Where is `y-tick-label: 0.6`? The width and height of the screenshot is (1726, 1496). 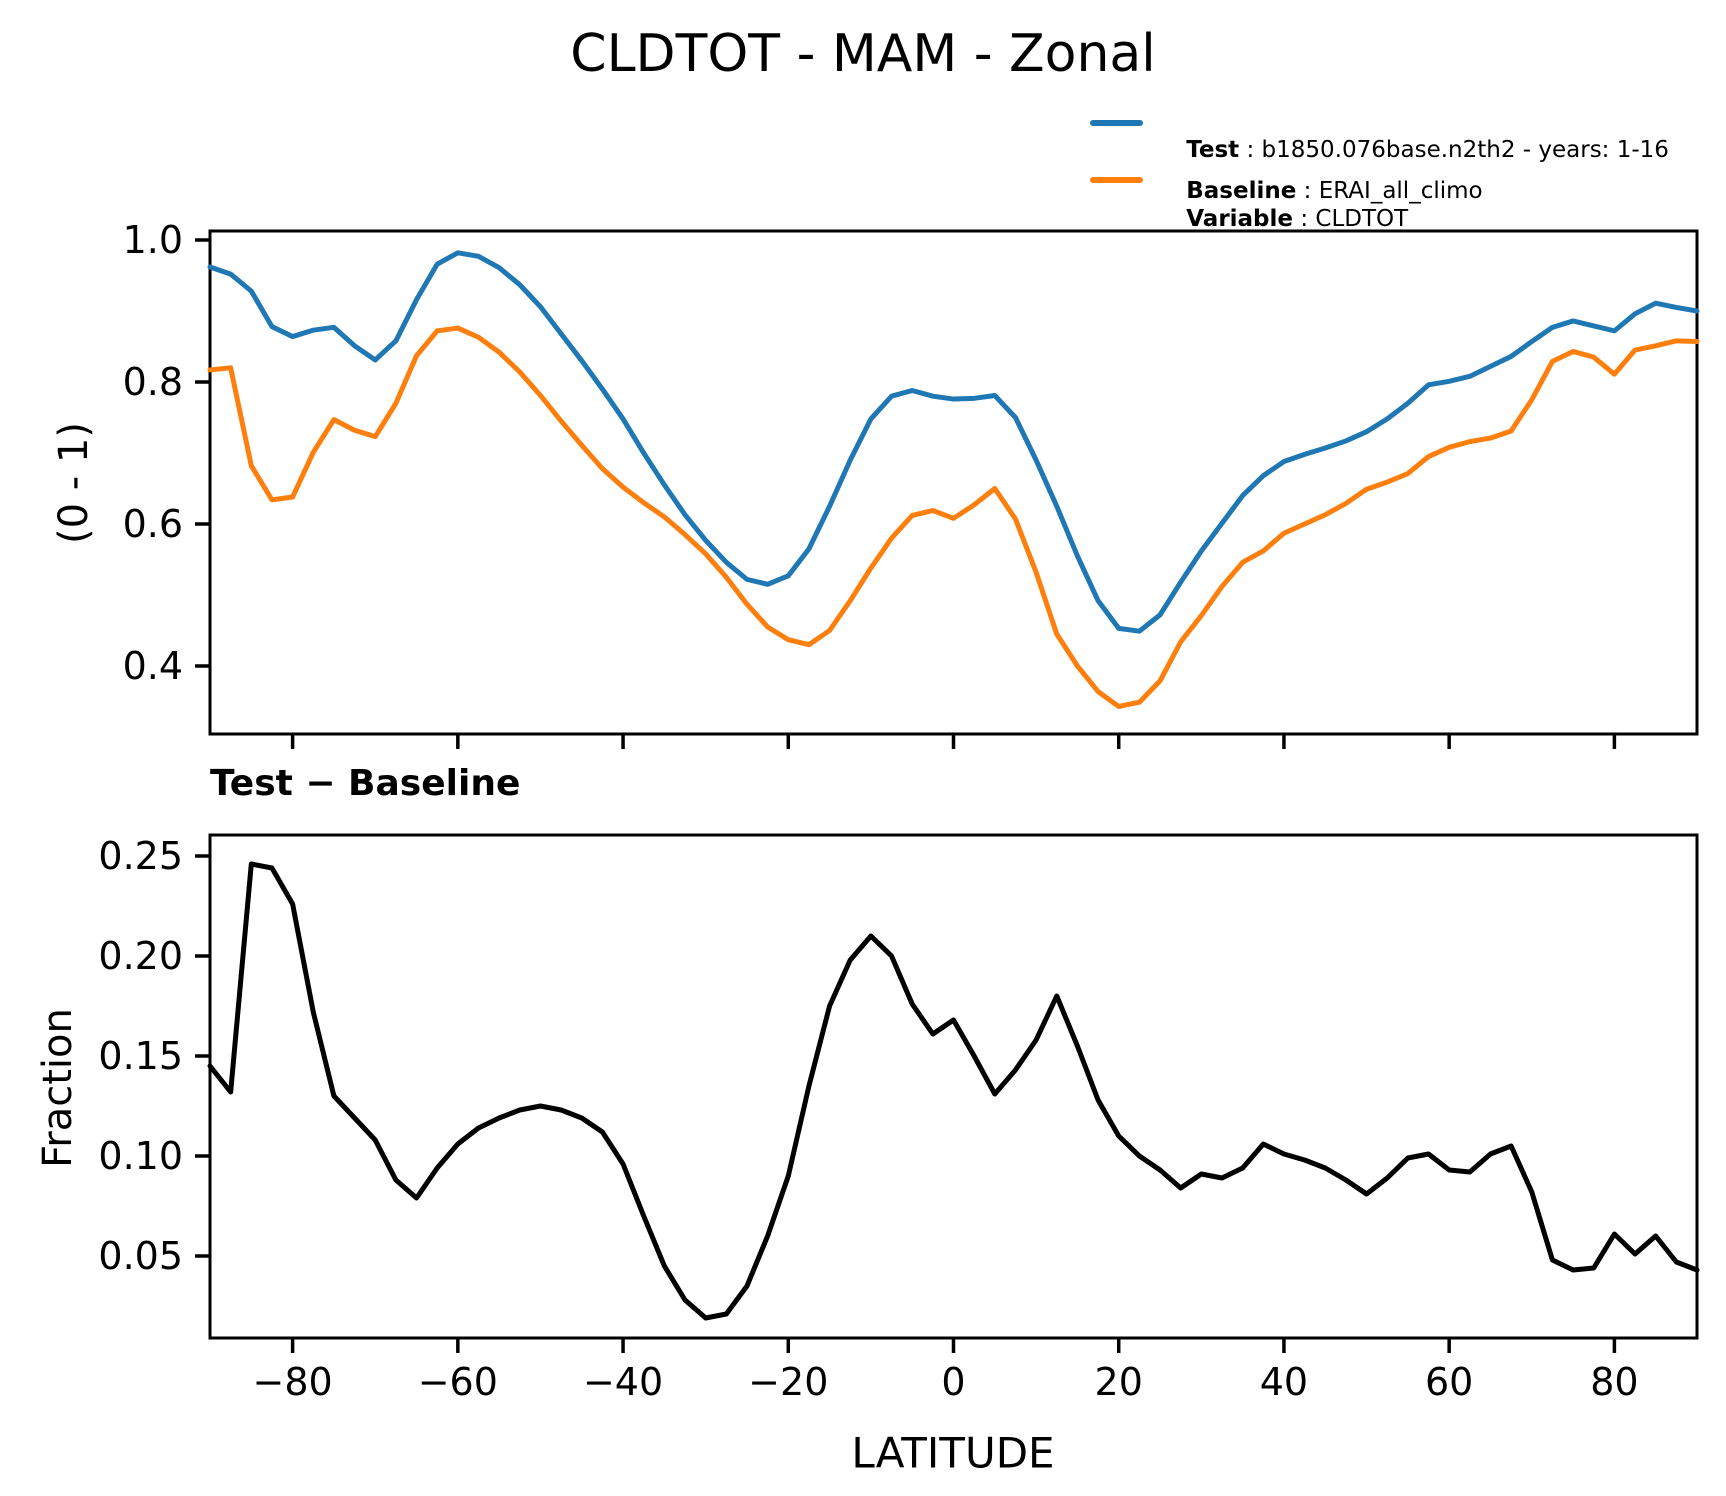 y-tick-label: 0.6 is located at coordinates (153, 524).